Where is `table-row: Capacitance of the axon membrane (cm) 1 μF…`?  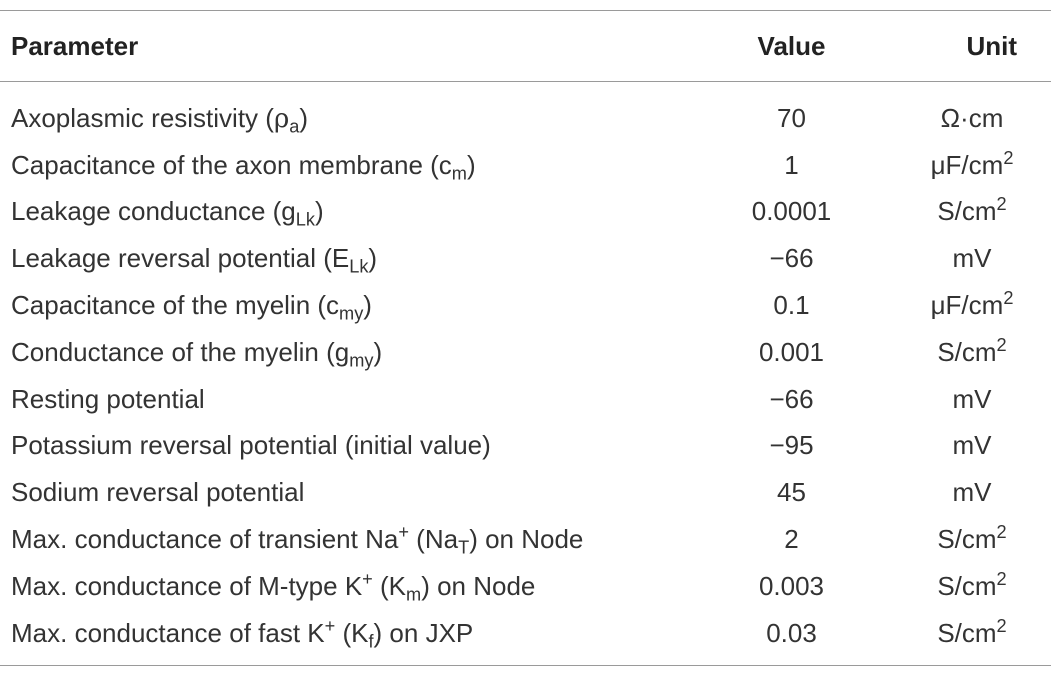
table-row: Capacitance of the axon membrane (cm) 1 μF… is located at coordinates (525, 165).